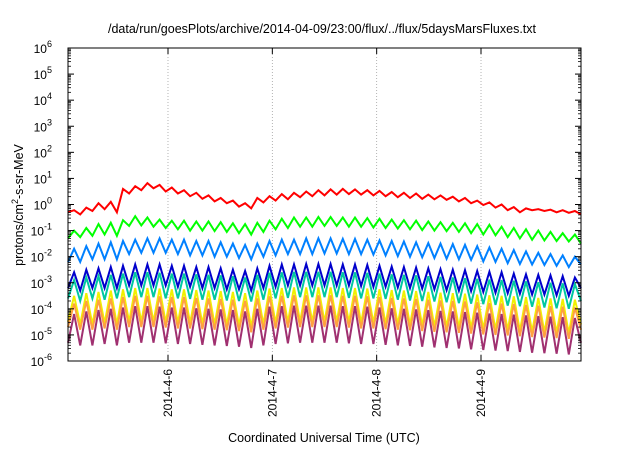 Image resolution: width=640 pixels, height=453 pixels. I want to click on y-tick-label: 10⁵, so click(43, 73).